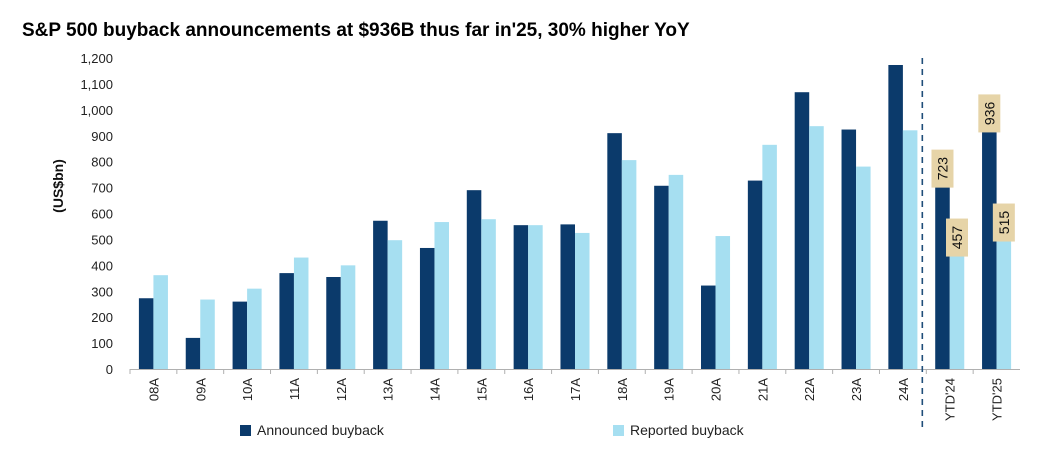 This screenshot has height=460, width=1039. Describe the element at coordinates (102, 317) in the screenshot. I see `y-tick-label: 200` at that location.